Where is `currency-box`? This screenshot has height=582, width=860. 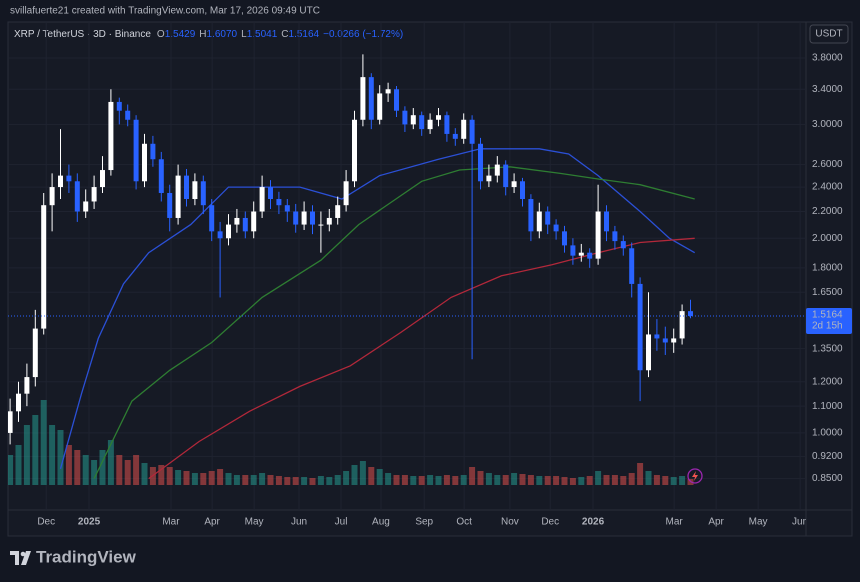 currency-box is located at coordinates (829, 34).